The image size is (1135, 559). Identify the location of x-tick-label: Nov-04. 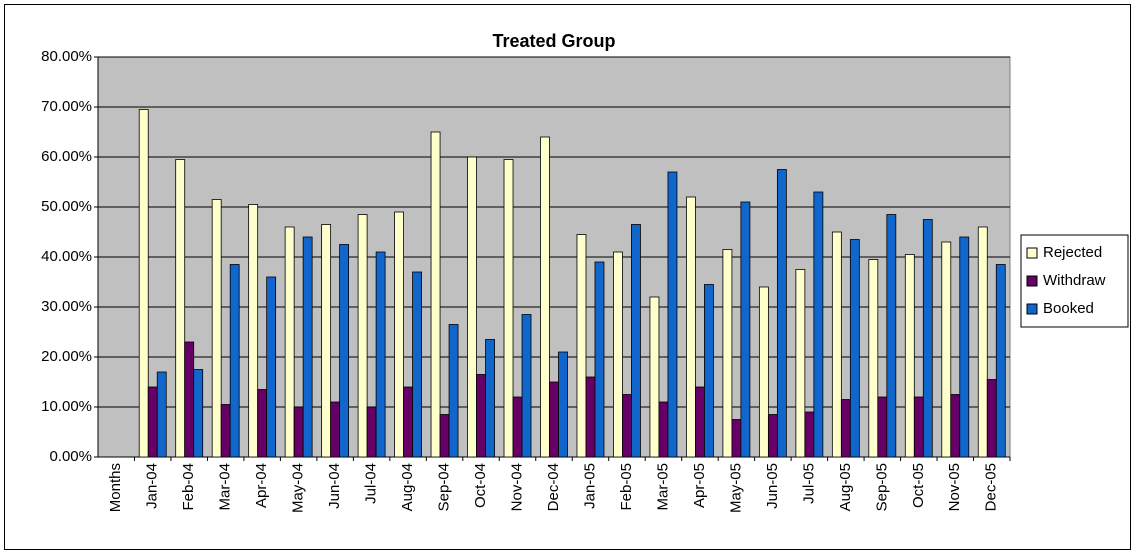
(516, 487).